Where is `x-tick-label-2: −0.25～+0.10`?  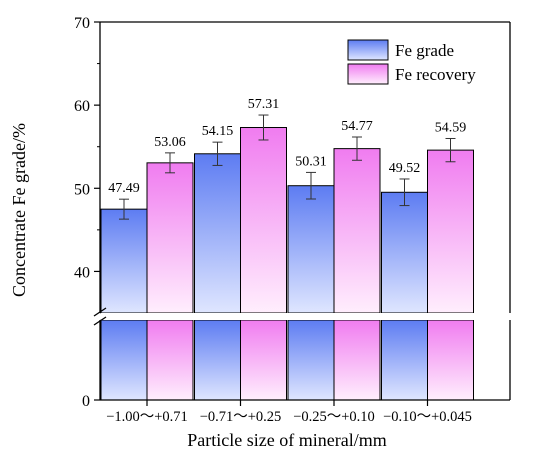 x-tick-label-2: −0.25～+0.10 is located at coordinates (334, 417).